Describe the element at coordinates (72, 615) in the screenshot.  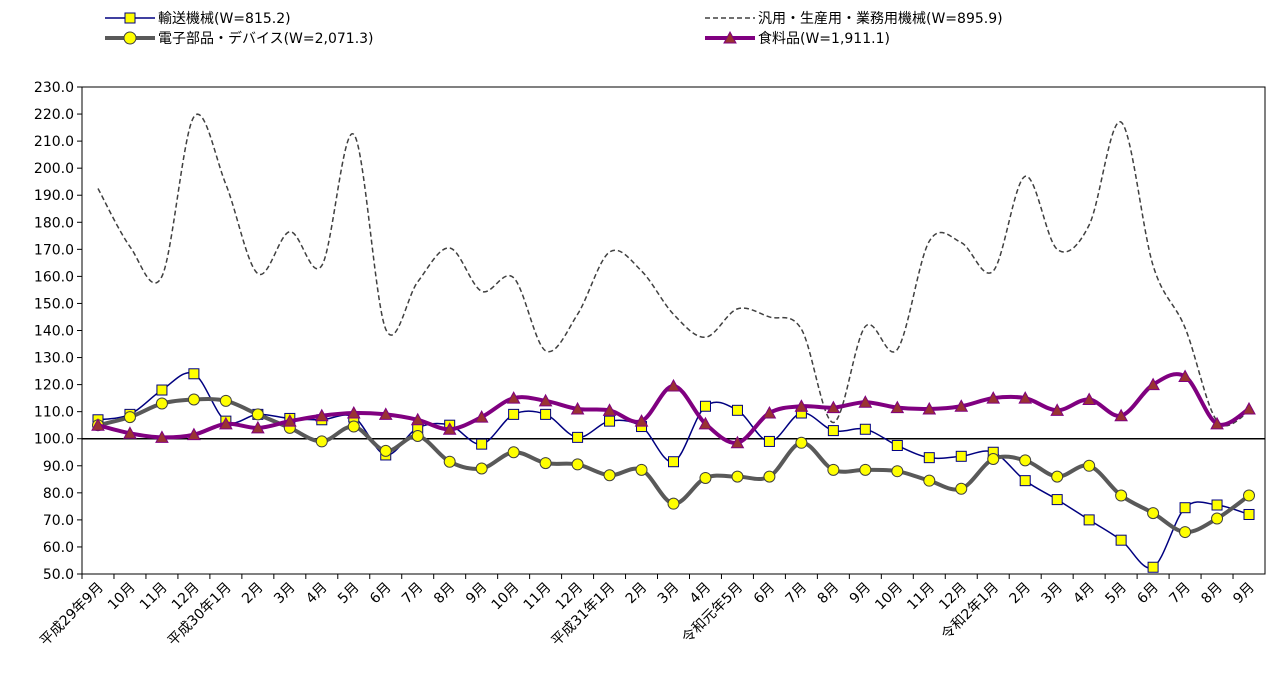
I see `x-tick-label: 平成29年9月` at that location.